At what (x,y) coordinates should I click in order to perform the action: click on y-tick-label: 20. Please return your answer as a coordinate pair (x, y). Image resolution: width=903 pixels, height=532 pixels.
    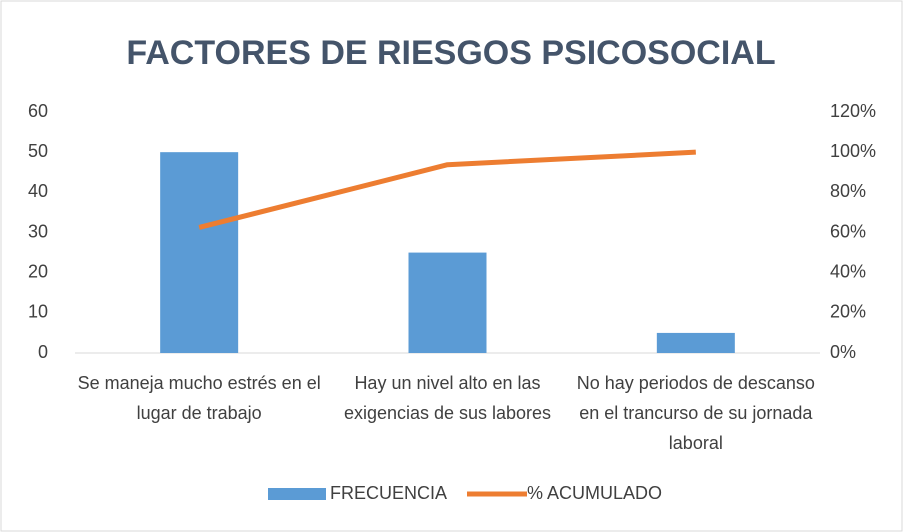
    Looking at the image, I should click on (38, 271).